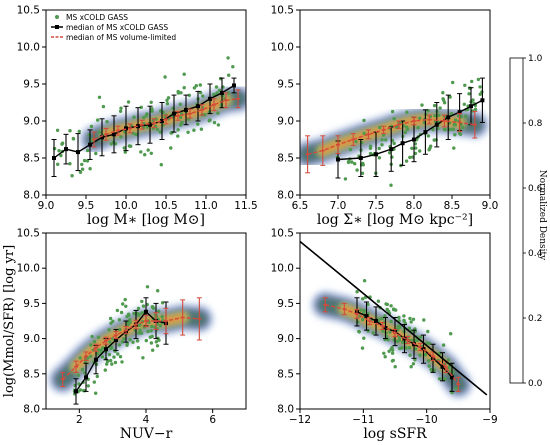 This screenshot has height=445, width=550. What do you see at coordinates (146, 420) in the screenshot?
I see `x-tick-label: 4` at bounding box center [146, 420].